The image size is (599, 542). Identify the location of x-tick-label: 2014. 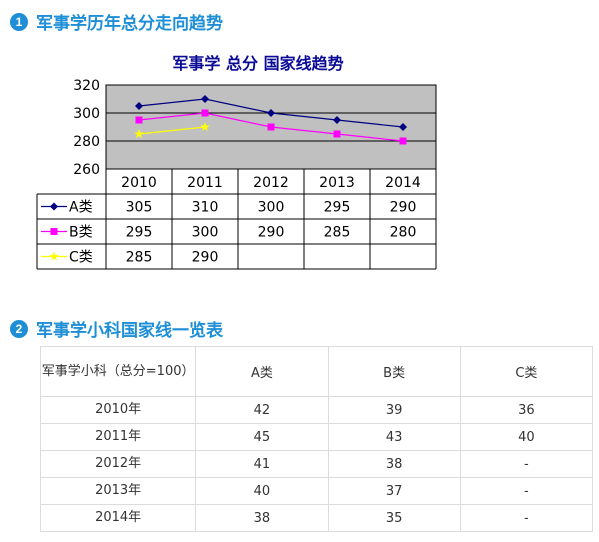
(403, 183).